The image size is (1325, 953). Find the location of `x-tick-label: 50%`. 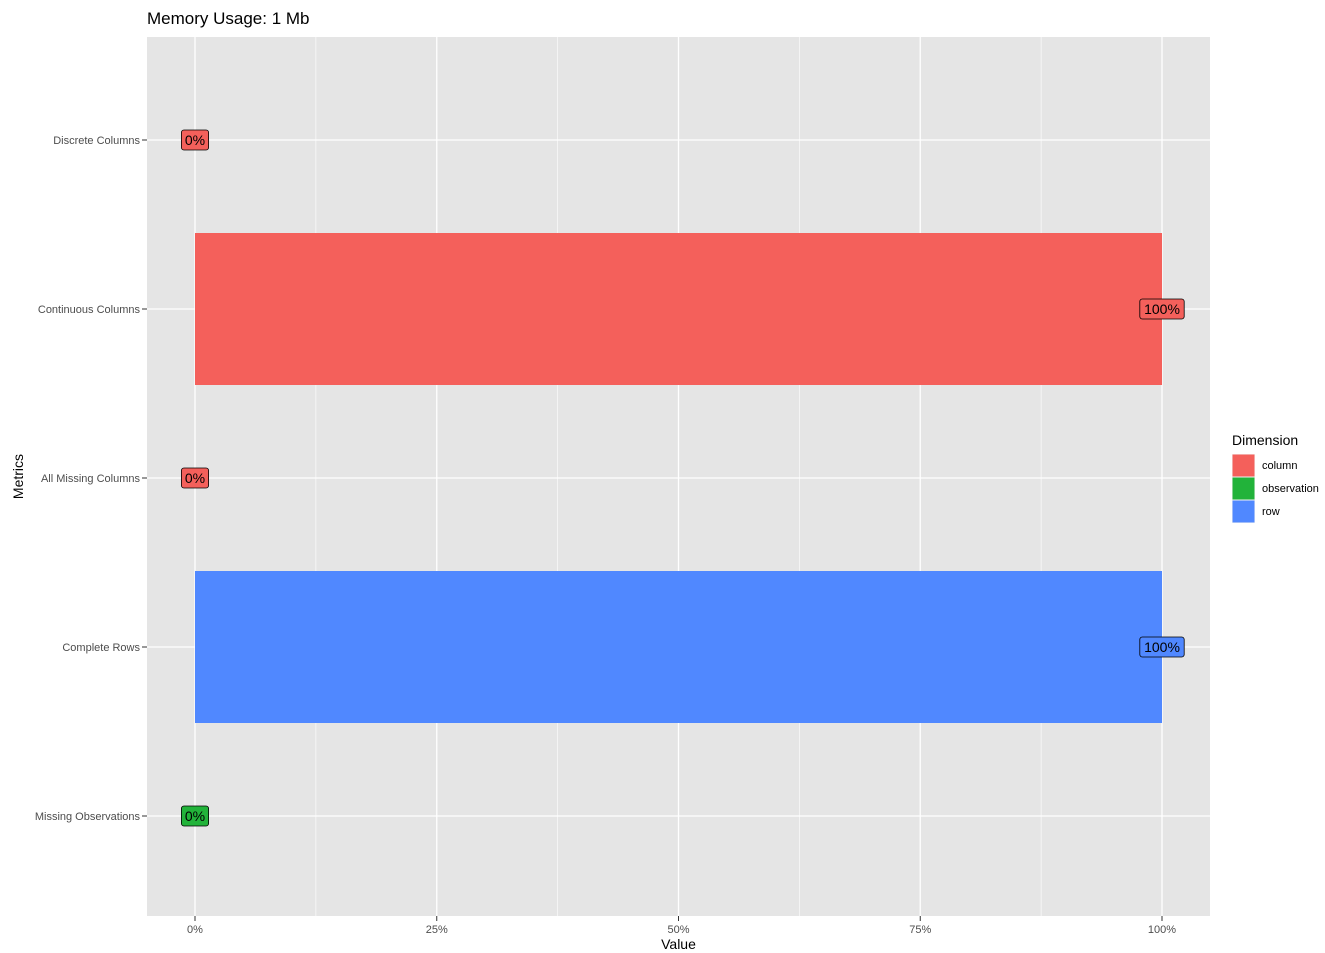

x-tick-label: 50% is located at coordinates (678, 930).